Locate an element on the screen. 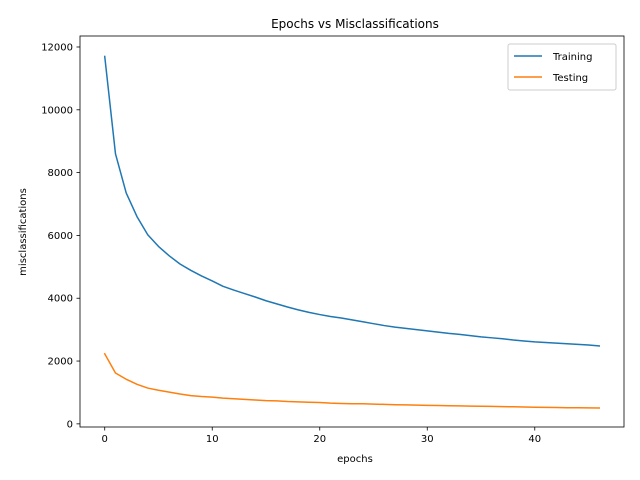 The width and height of the screenshot is (640, 480). y-tick-label: 10000 is located at coordinates (57, 110).